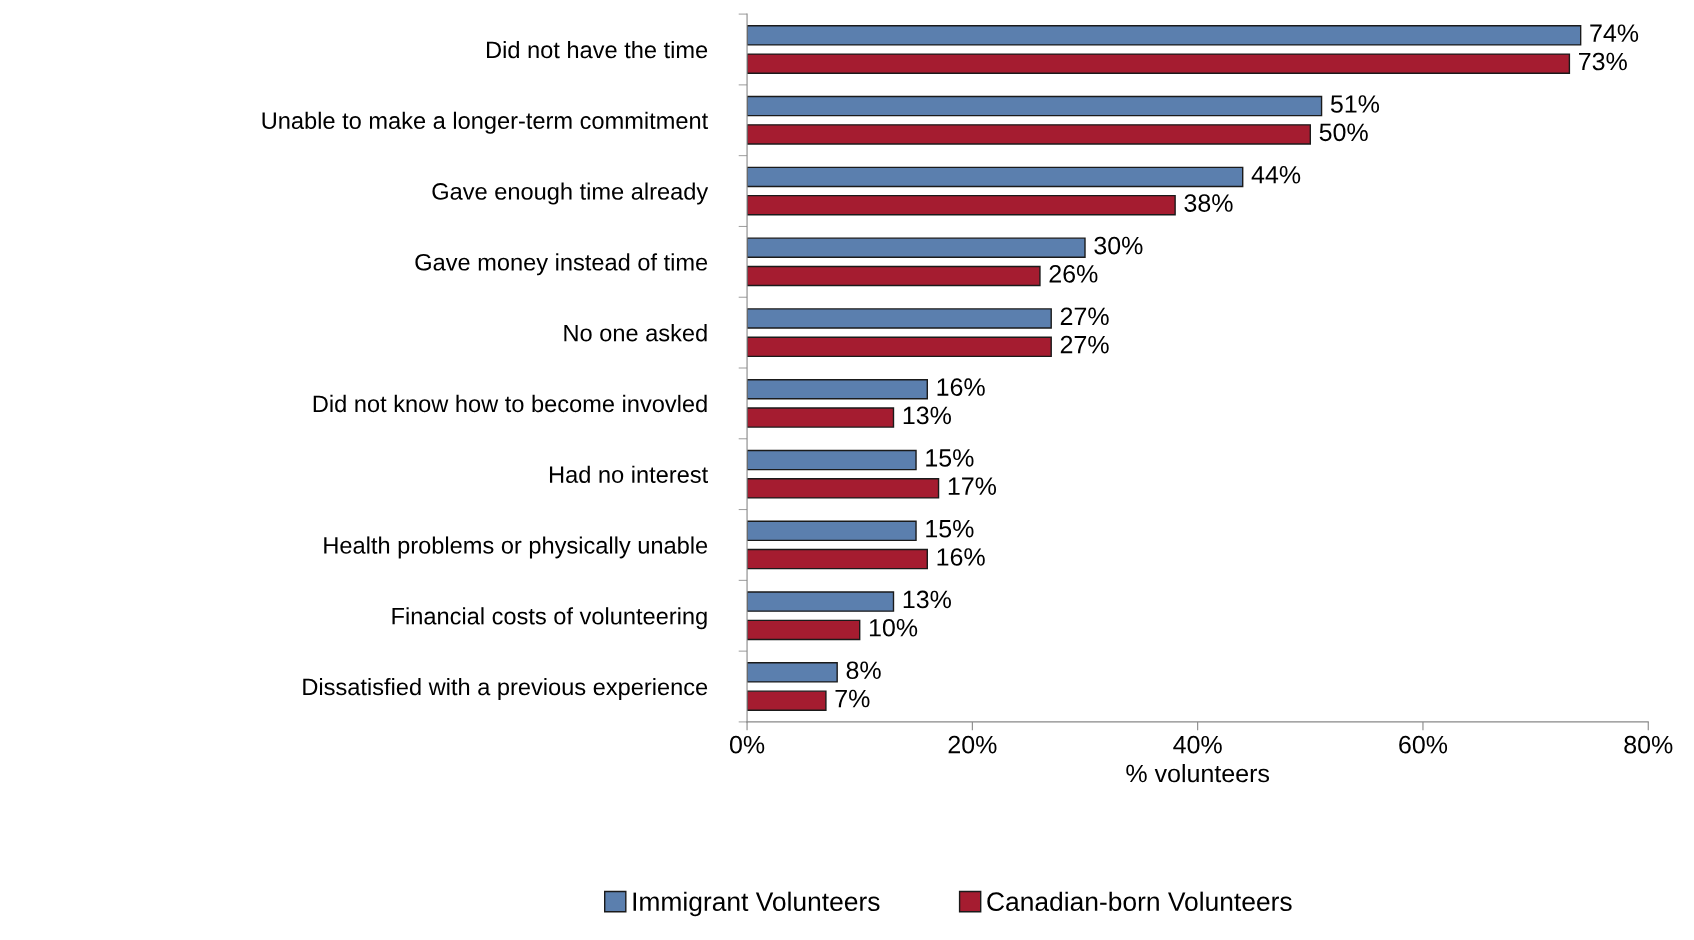 This screenshot has width=1694, height=940. What do you see at coordinates (597, 49) in the screenshot?
I see `y-tick-label: Did not have the time` at bounding box center [597, 49].